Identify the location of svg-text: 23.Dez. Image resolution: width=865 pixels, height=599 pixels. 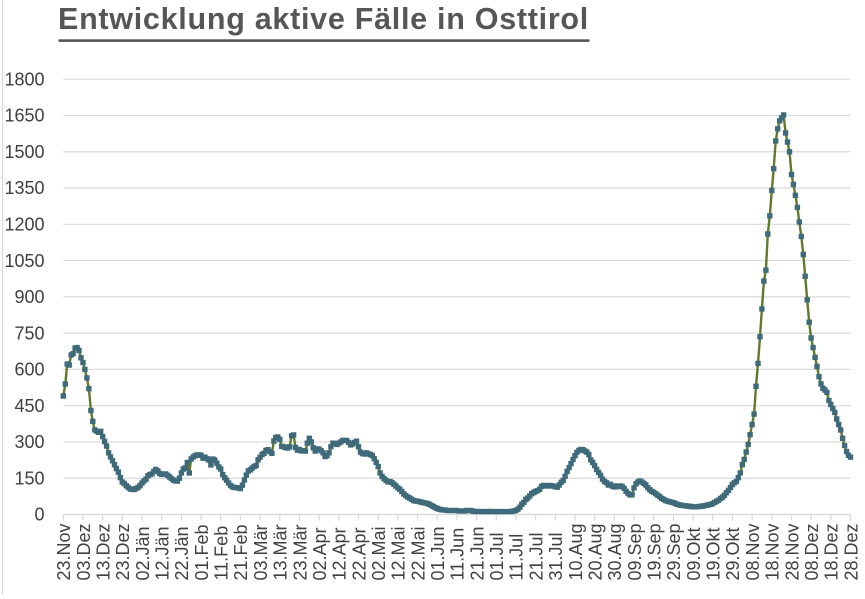
(123, 551).